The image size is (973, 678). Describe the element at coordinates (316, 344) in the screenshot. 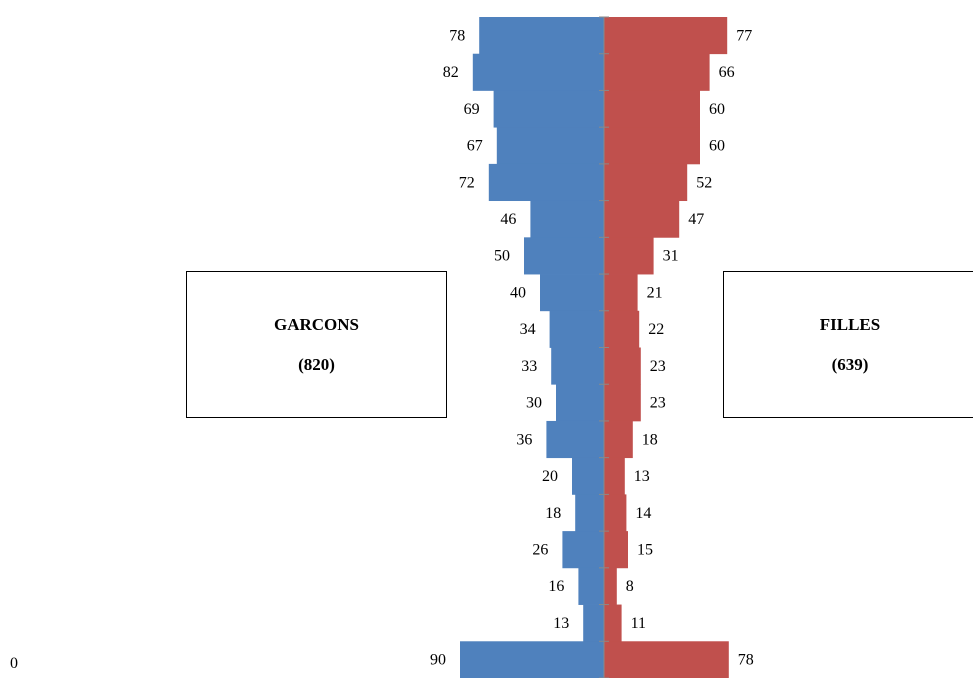

I see `garcons-legend-box: GARCONS (820)` at that location.